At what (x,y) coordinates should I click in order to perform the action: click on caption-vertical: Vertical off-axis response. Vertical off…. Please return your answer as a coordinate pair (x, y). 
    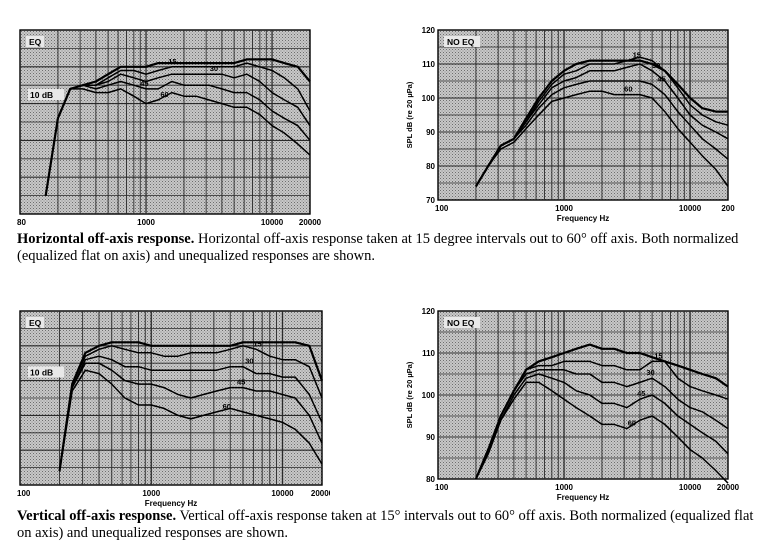
    Looking at the image, I should click on (387, 525).